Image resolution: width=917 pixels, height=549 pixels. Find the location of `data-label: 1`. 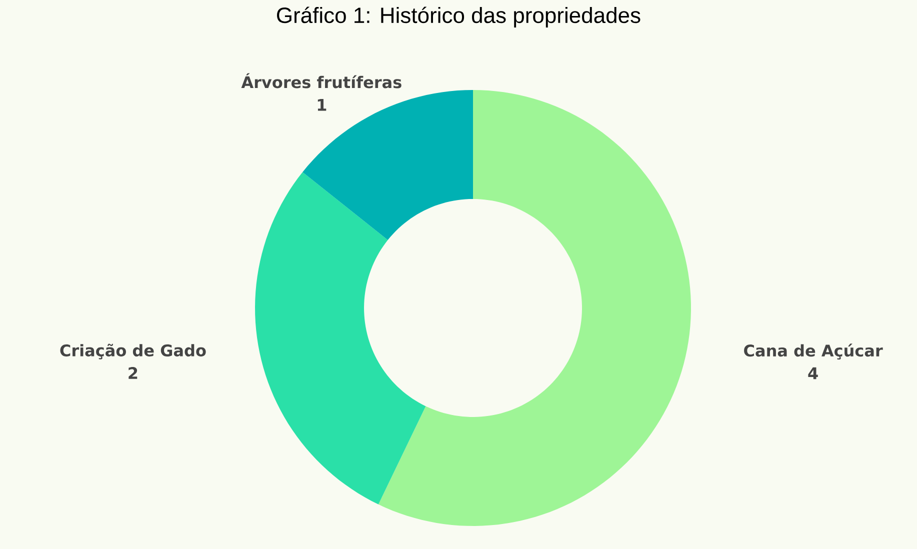

data-label: 1 is located at coordinates (322, 105).